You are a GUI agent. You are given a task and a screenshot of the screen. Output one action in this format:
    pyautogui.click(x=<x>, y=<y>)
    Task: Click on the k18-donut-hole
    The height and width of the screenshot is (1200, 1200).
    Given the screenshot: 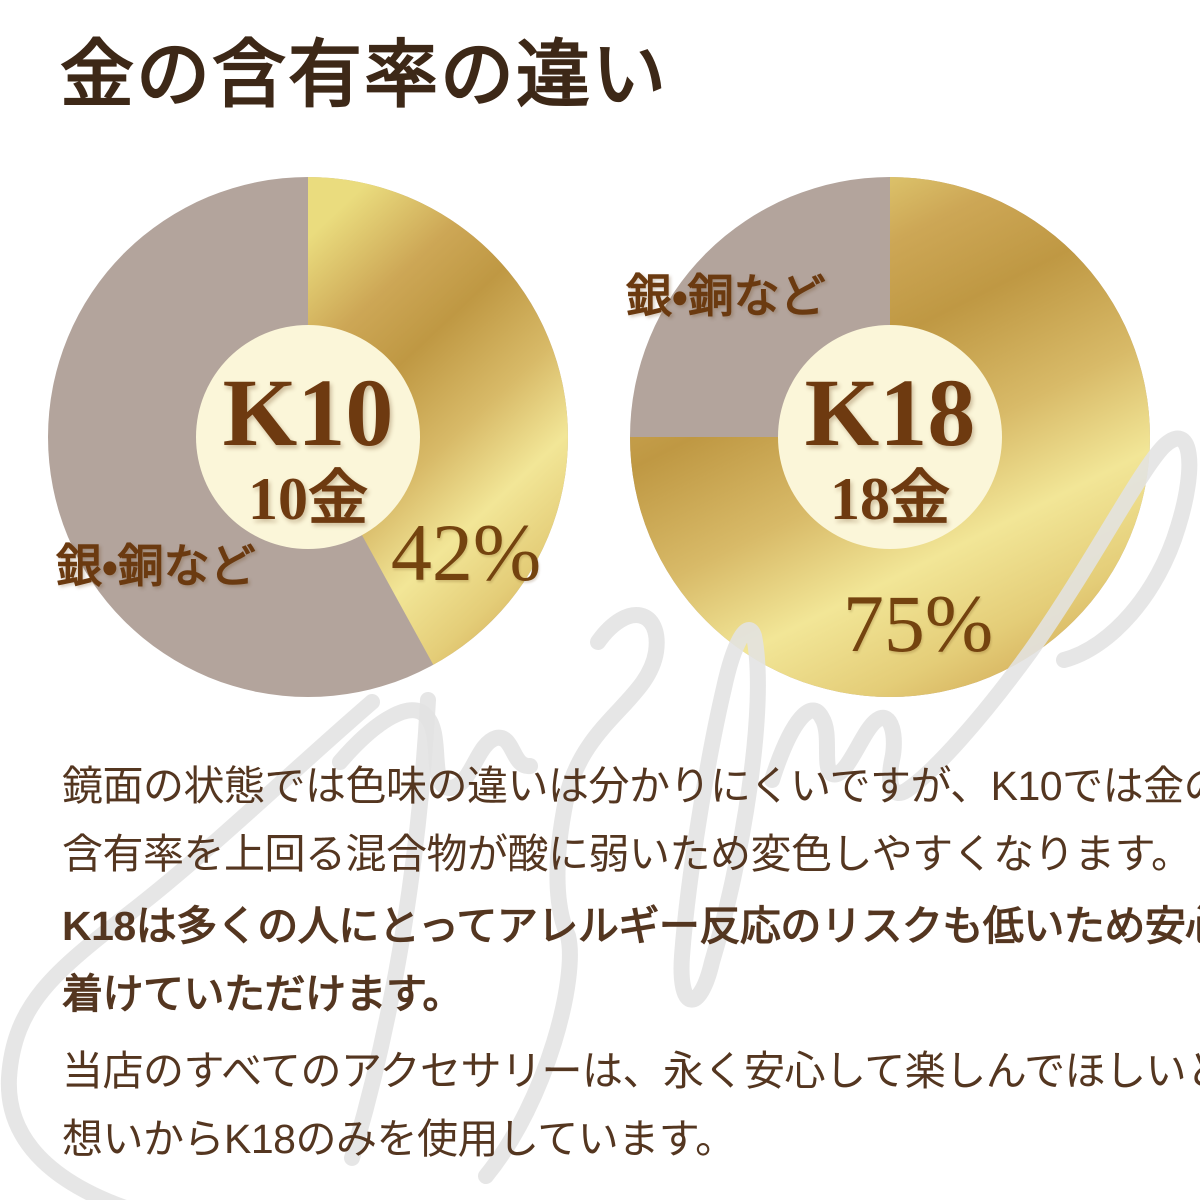 What is the action you would take?
    pyautogui.click(x=890, y=437)
    